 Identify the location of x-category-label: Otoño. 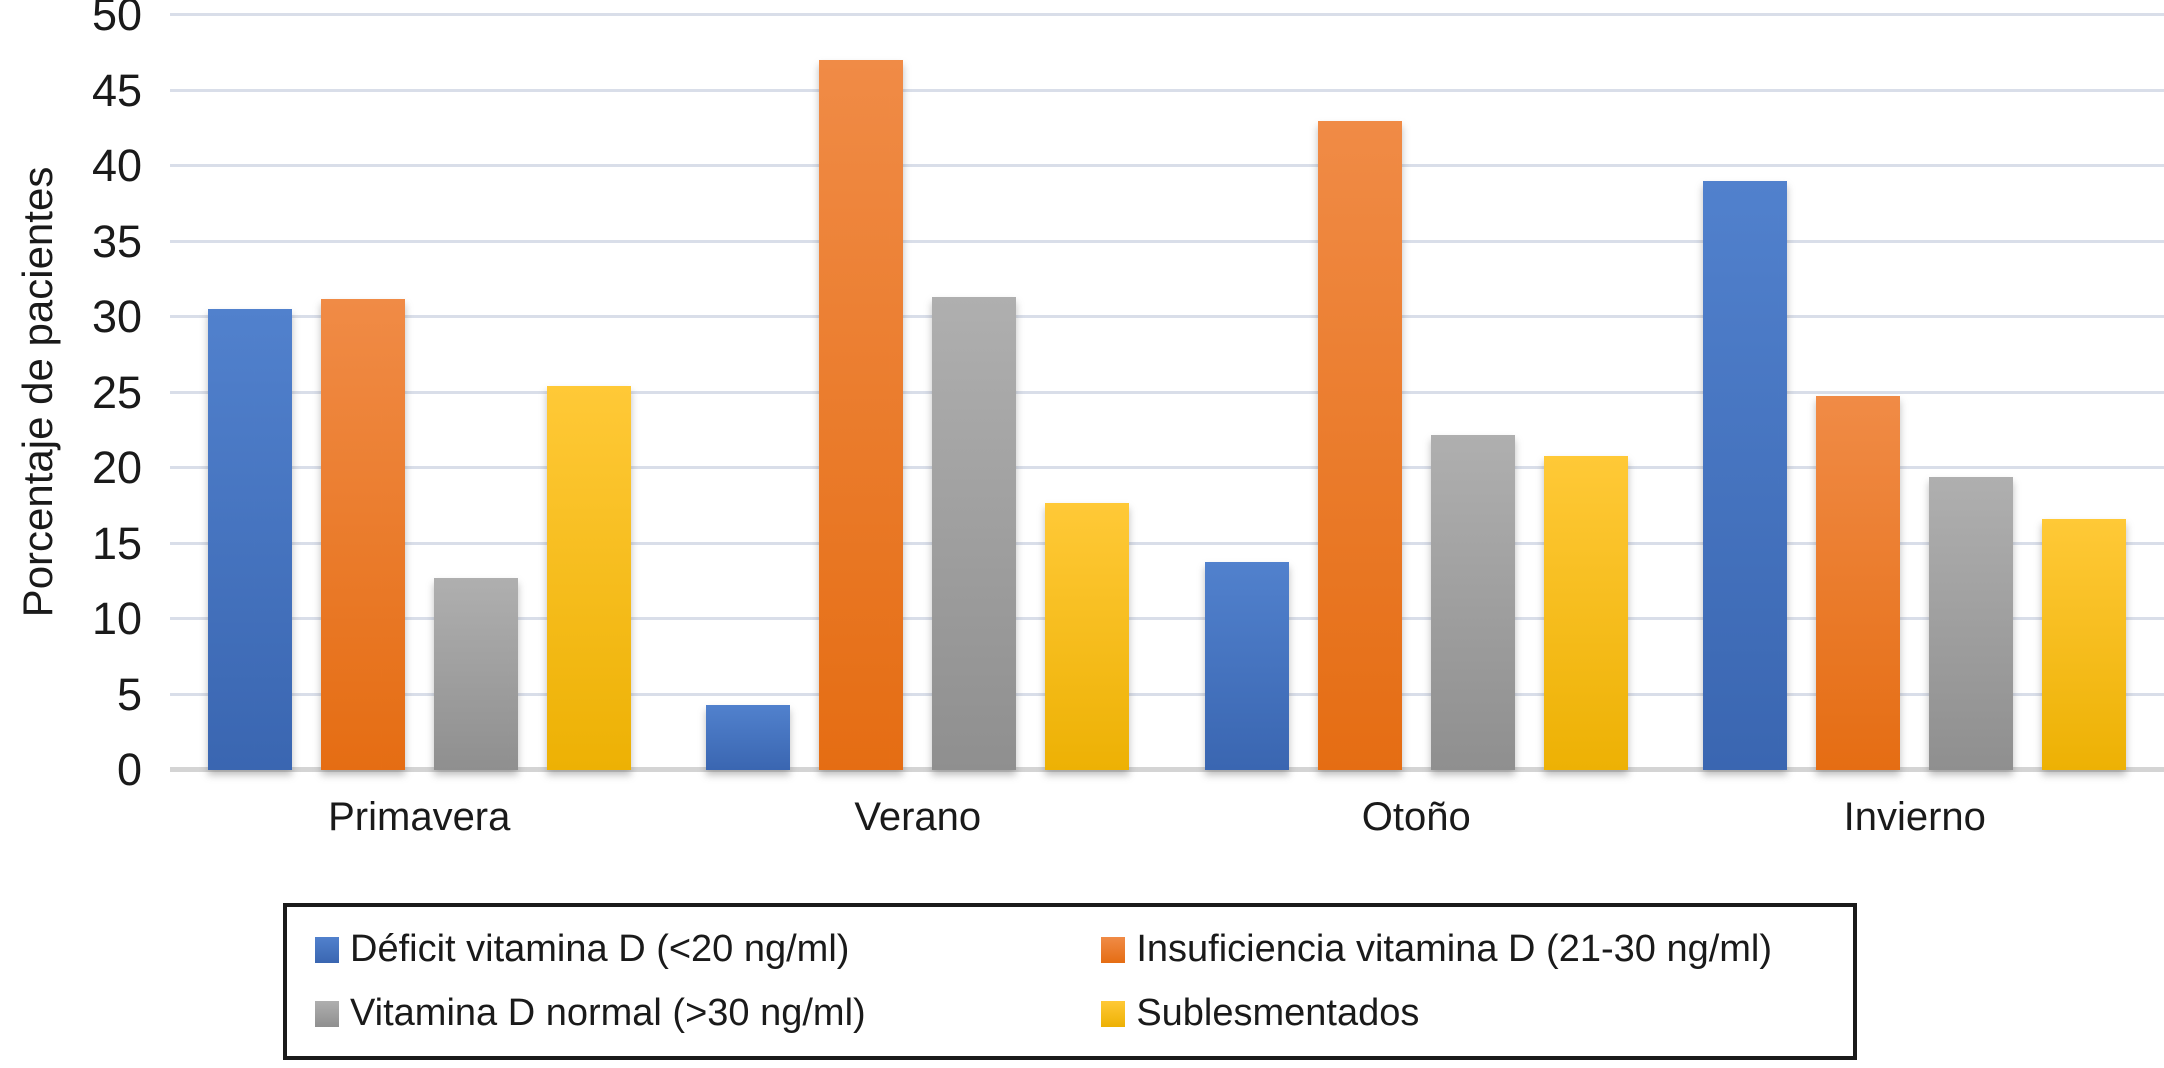
(1416, 817).